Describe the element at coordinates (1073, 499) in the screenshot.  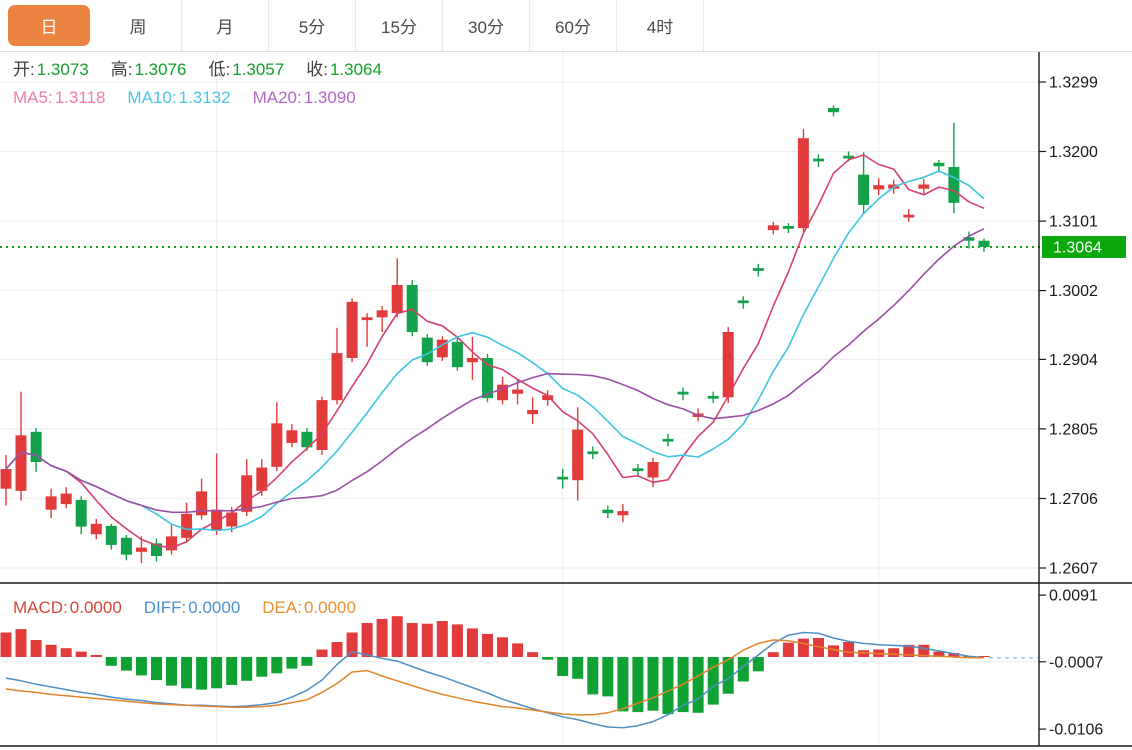
I see `price-tick-label: 1.2706` at that location.